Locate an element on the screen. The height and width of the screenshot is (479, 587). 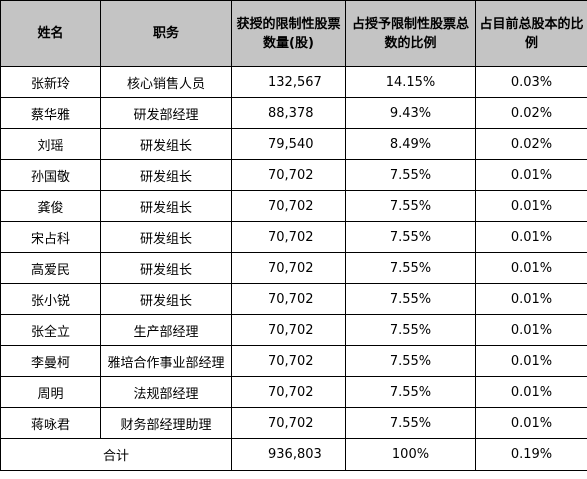
table-row: 张小锐 研发组长 70,702 7.55% 0.01% is located at coordinates (293, 299).